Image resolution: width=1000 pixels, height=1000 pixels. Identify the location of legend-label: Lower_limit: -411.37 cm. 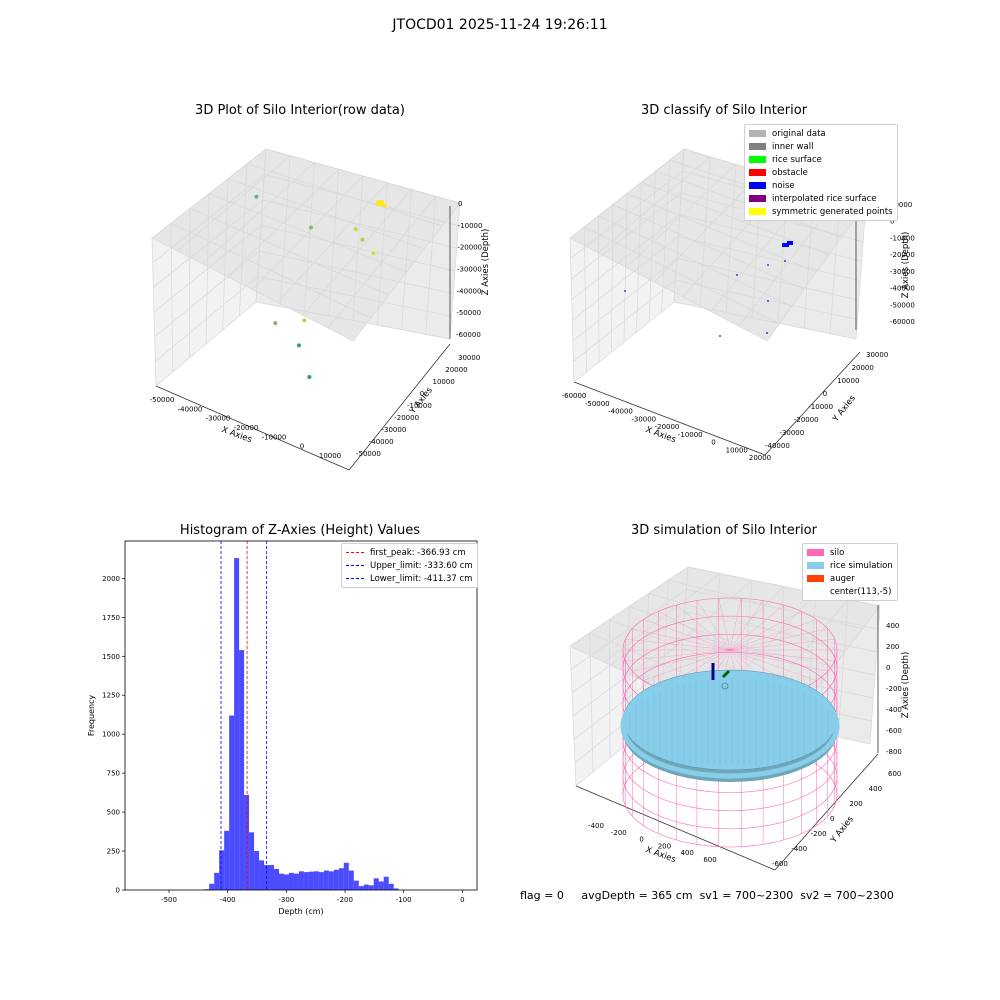
(421, 578).